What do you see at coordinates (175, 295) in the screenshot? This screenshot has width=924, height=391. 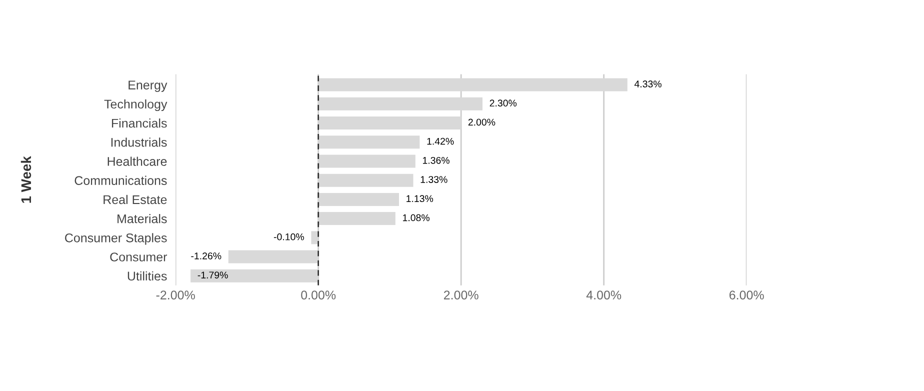 I see `x-tick-label: -2.00%` at bounding box center [175, 295].